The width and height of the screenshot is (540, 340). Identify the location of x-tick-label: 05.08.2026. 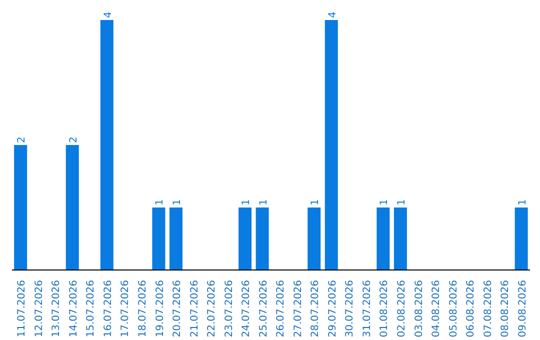
(454, 309).